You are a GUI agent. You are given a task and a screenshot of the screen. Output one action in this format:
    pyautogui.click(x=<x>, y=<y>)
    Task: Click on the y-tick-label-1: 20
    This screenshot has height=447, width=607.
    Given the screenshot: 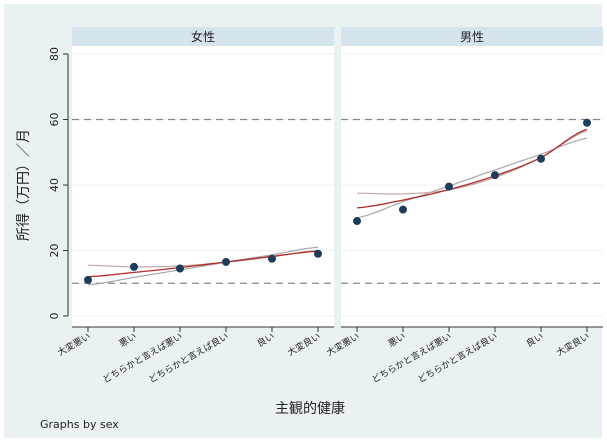 What is the action you would take?
    pyautogui.click(x=54, y=251)
    